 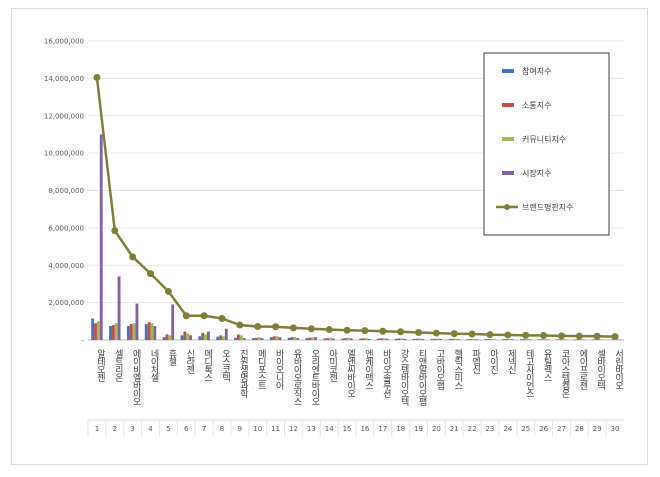 What do you see at coordinates (204, 429) in the screenshot?
I see `x-rank-label: 7` at bounding box center [204, 429].